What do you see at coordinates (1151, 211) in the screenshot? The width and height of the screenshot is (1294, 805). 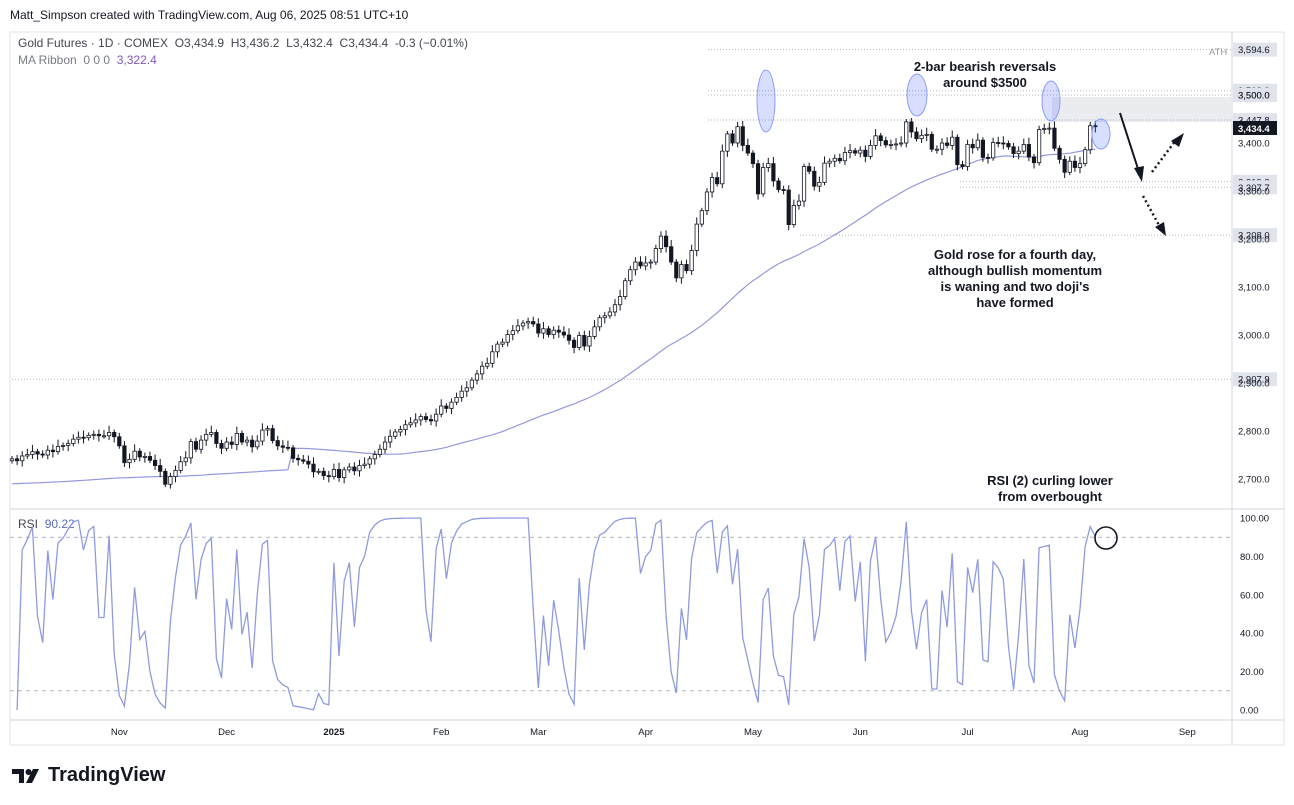 I see `bearish-dotted-arrow` at bounding box center [1151, 211].